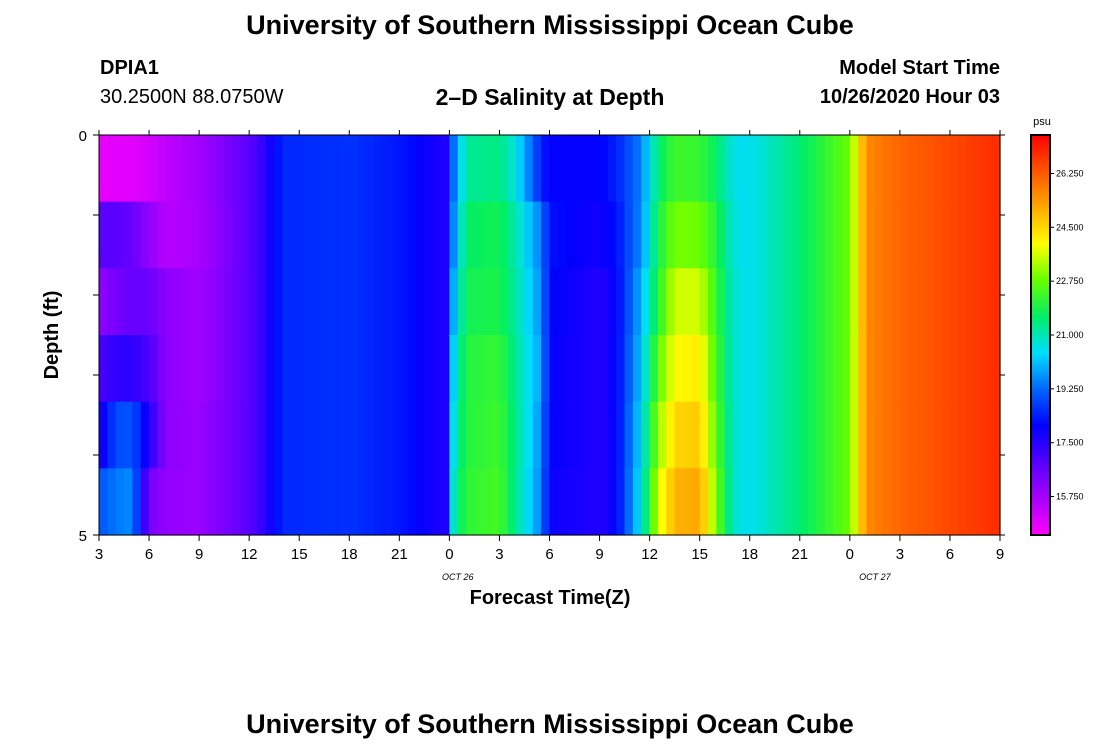 The height and width of the screenshot is (750, 1100). Describe the element at coordinates (1040, 335) in the screenshot. I see `colorbar-scale` at that location.